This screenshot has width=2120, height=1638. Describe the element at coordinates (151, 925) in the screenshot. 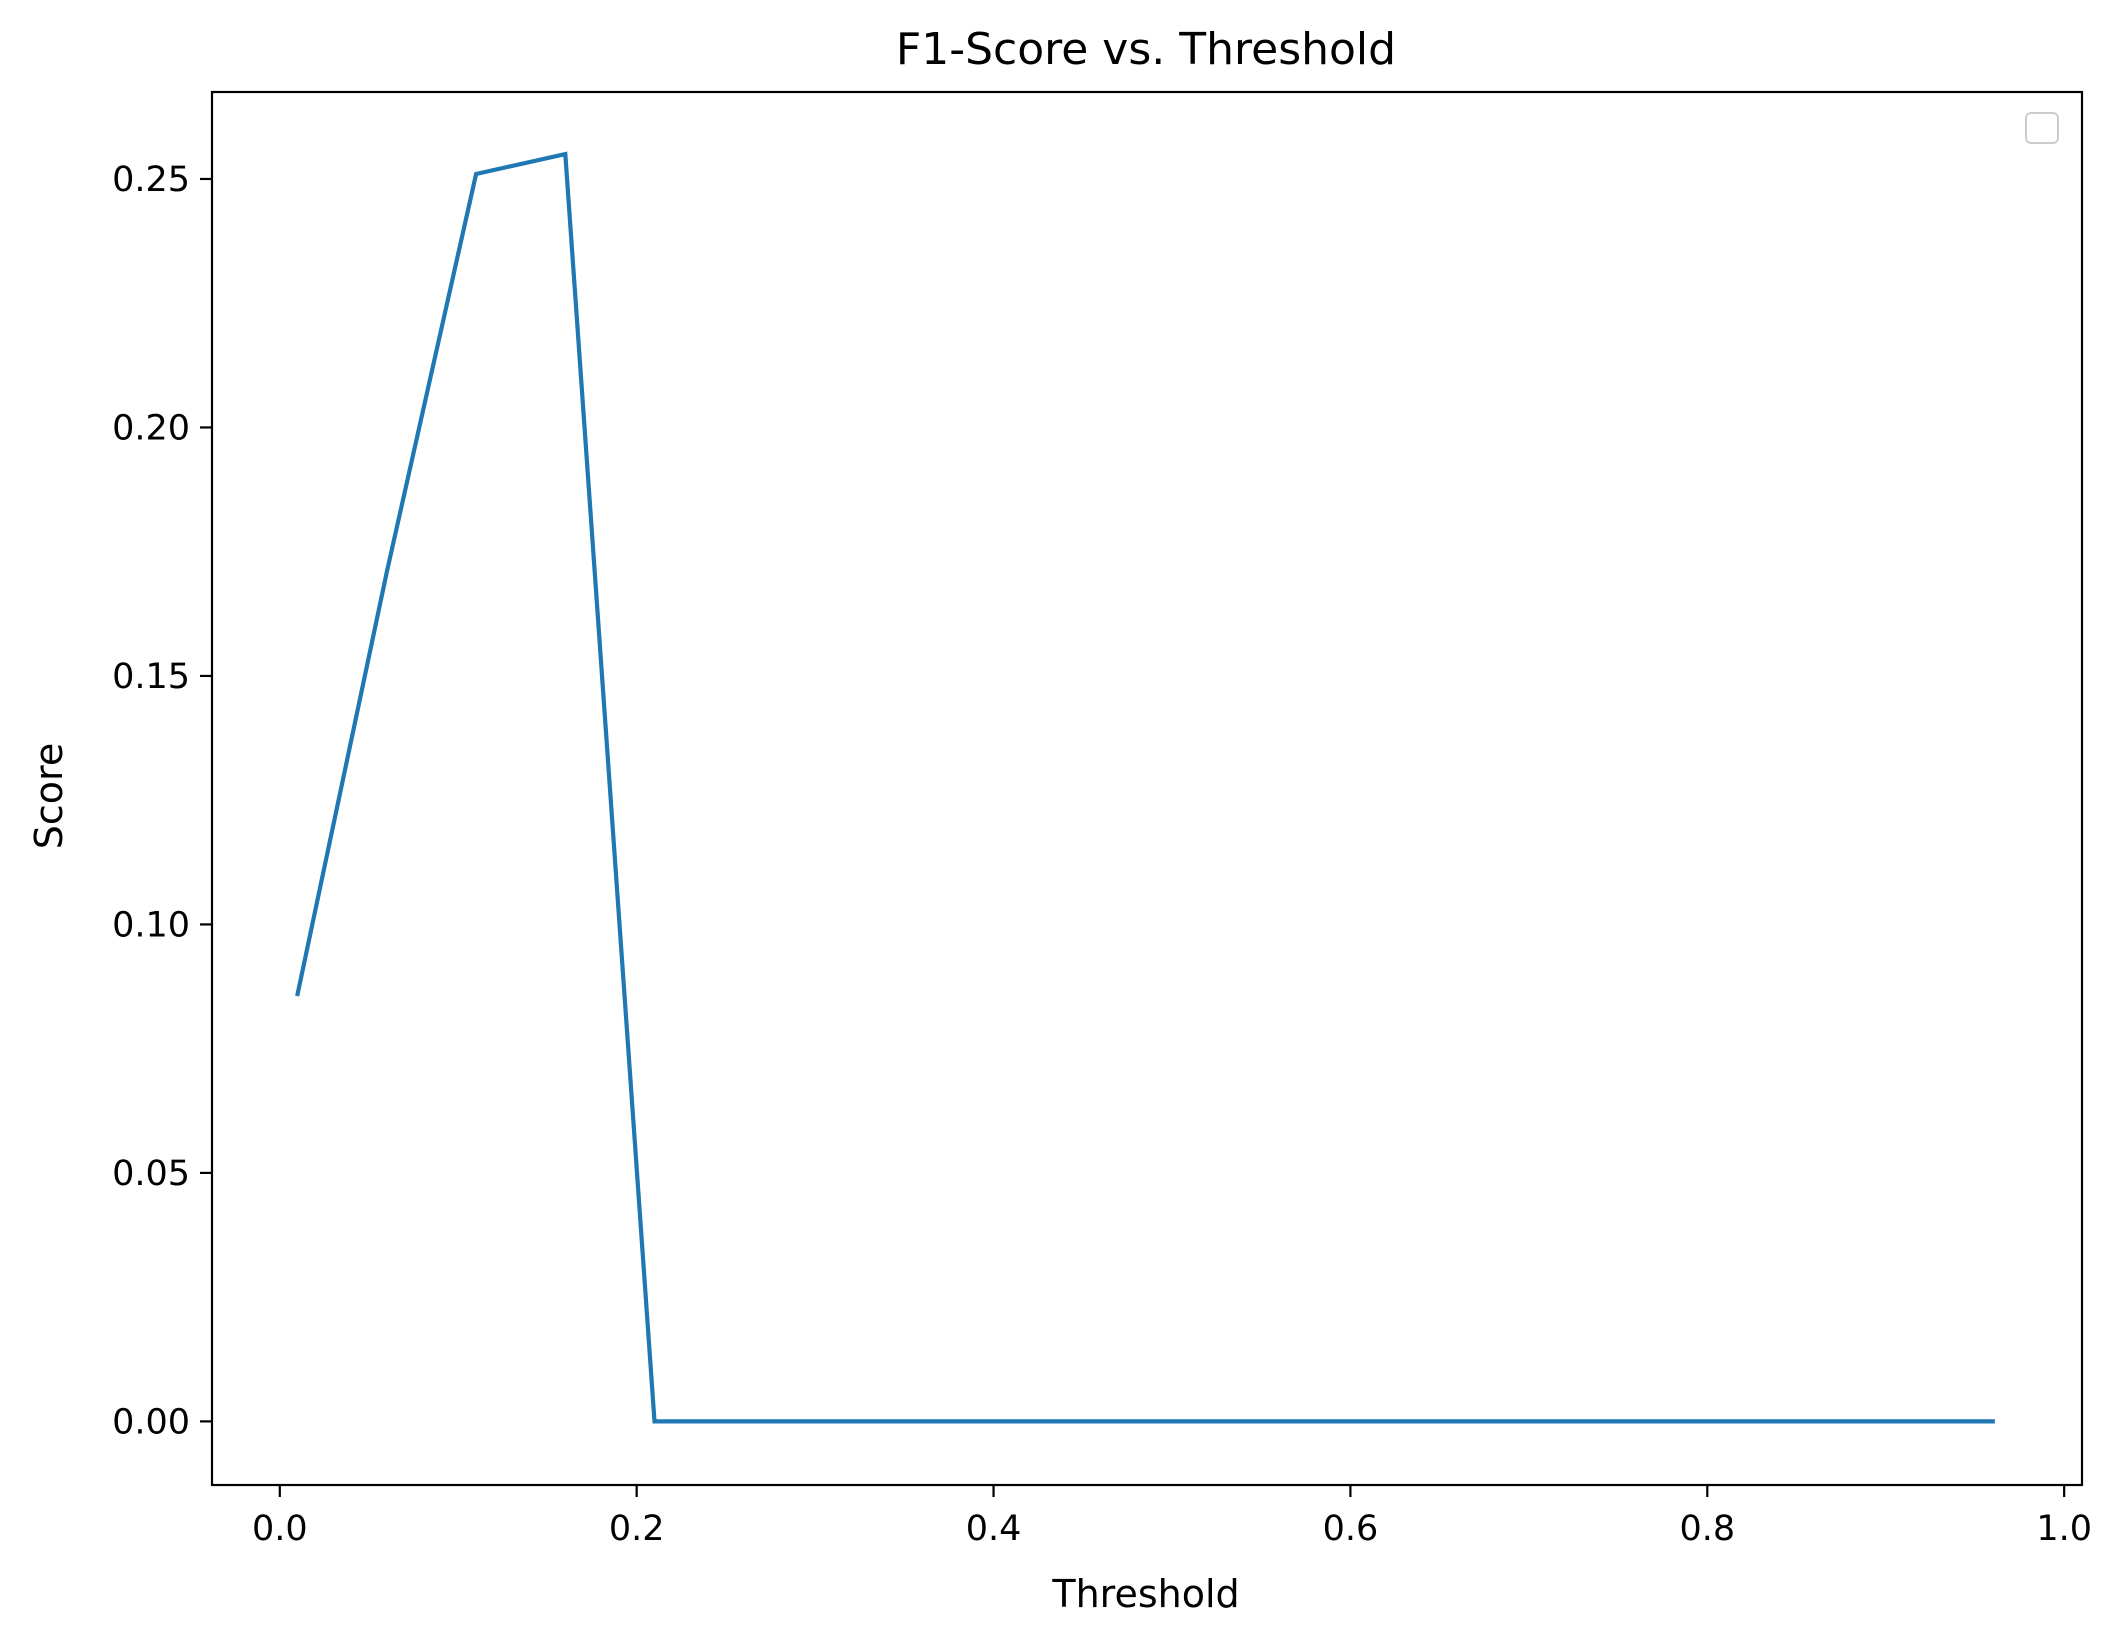

I see `y-tick-label: 0.10` at that location.